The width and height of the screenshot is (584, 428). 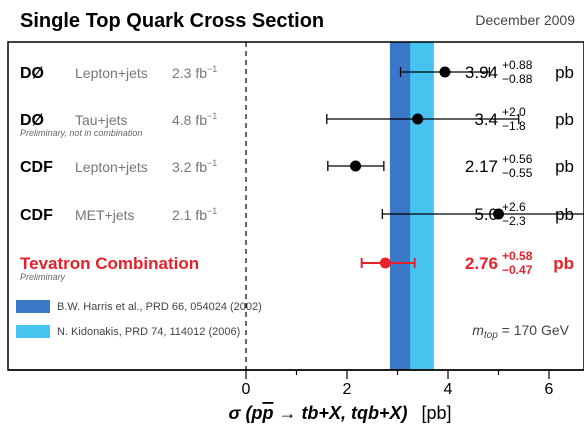 I want to click on experiment-label: DØ Tau+jets 4.8 fb−1, so click(x=118, y=120).